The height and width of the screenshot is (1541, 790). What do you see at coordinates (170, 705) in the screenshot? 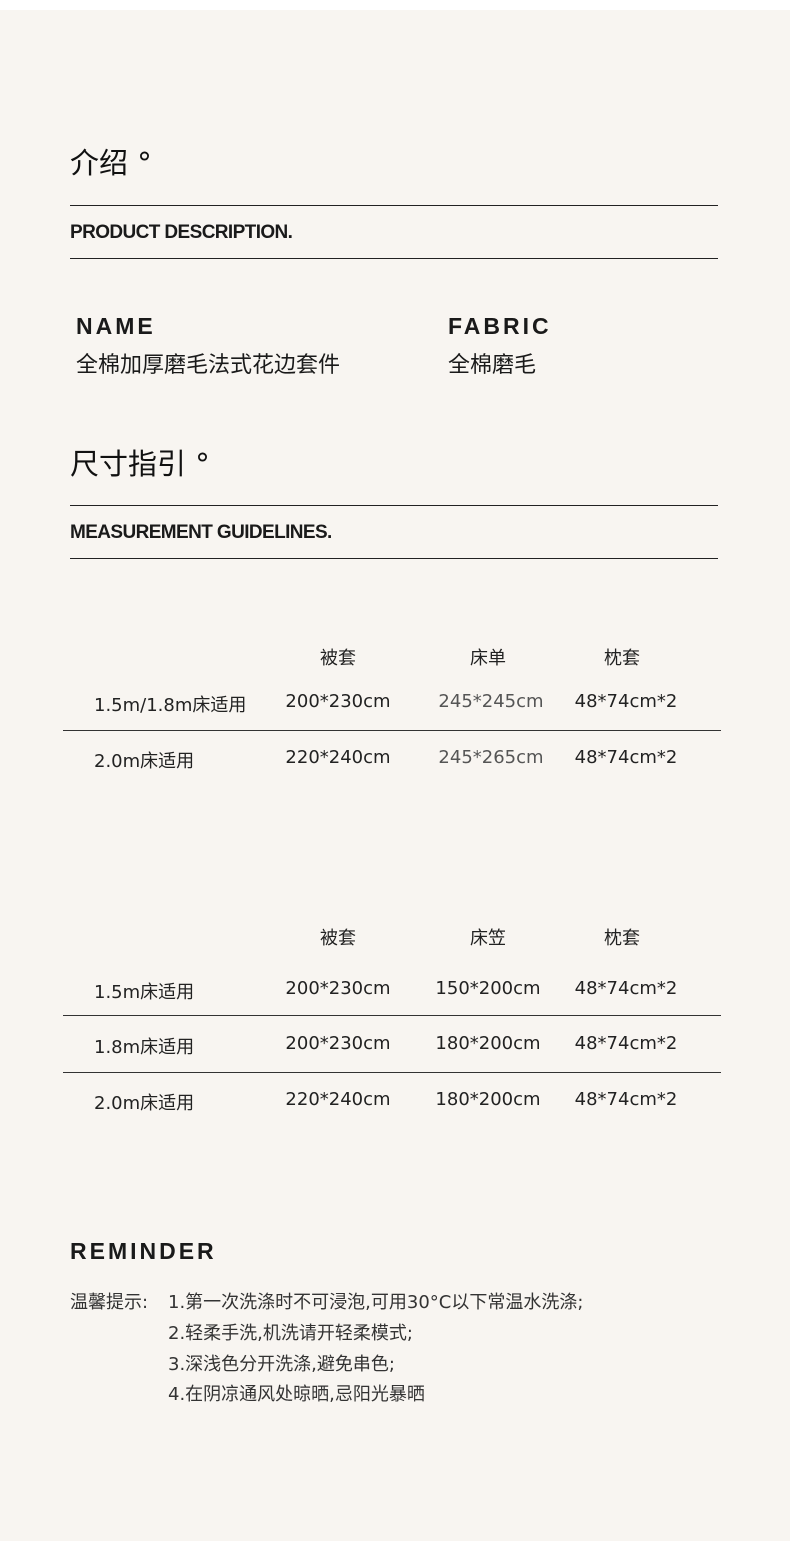
I see `table-cell: 1.5m/1.8m床适用` at bounding box center [170, 705].